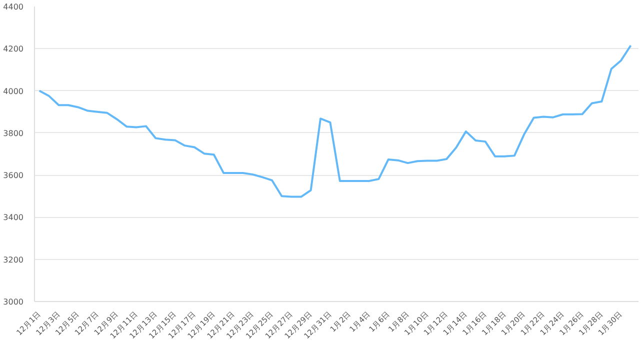  I want to click on y-tick-label: 3600, so click(13, 175).